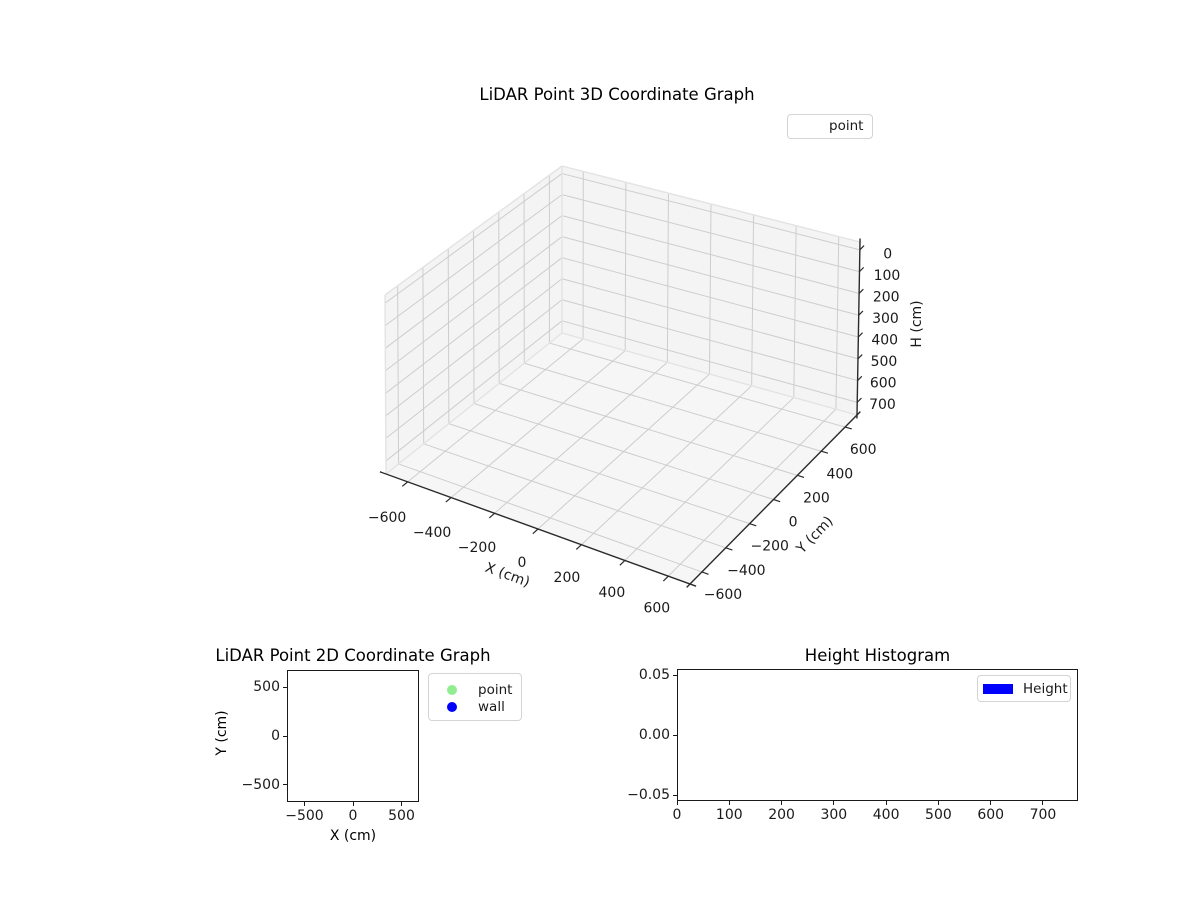  I want to click on point-marker-icon, so click(452, 689).